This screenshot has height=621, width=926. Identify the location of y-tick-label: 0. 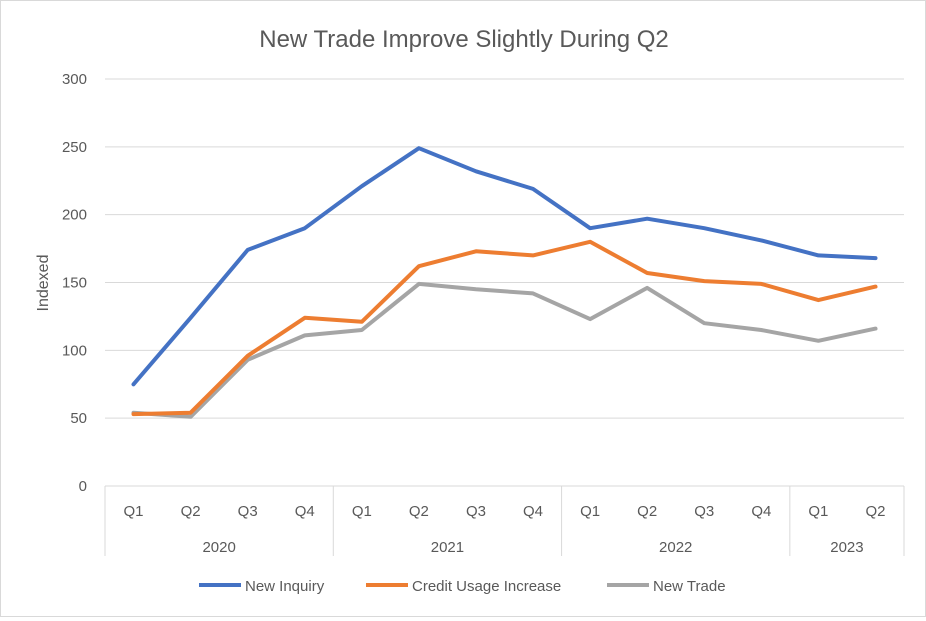
(83, 486).